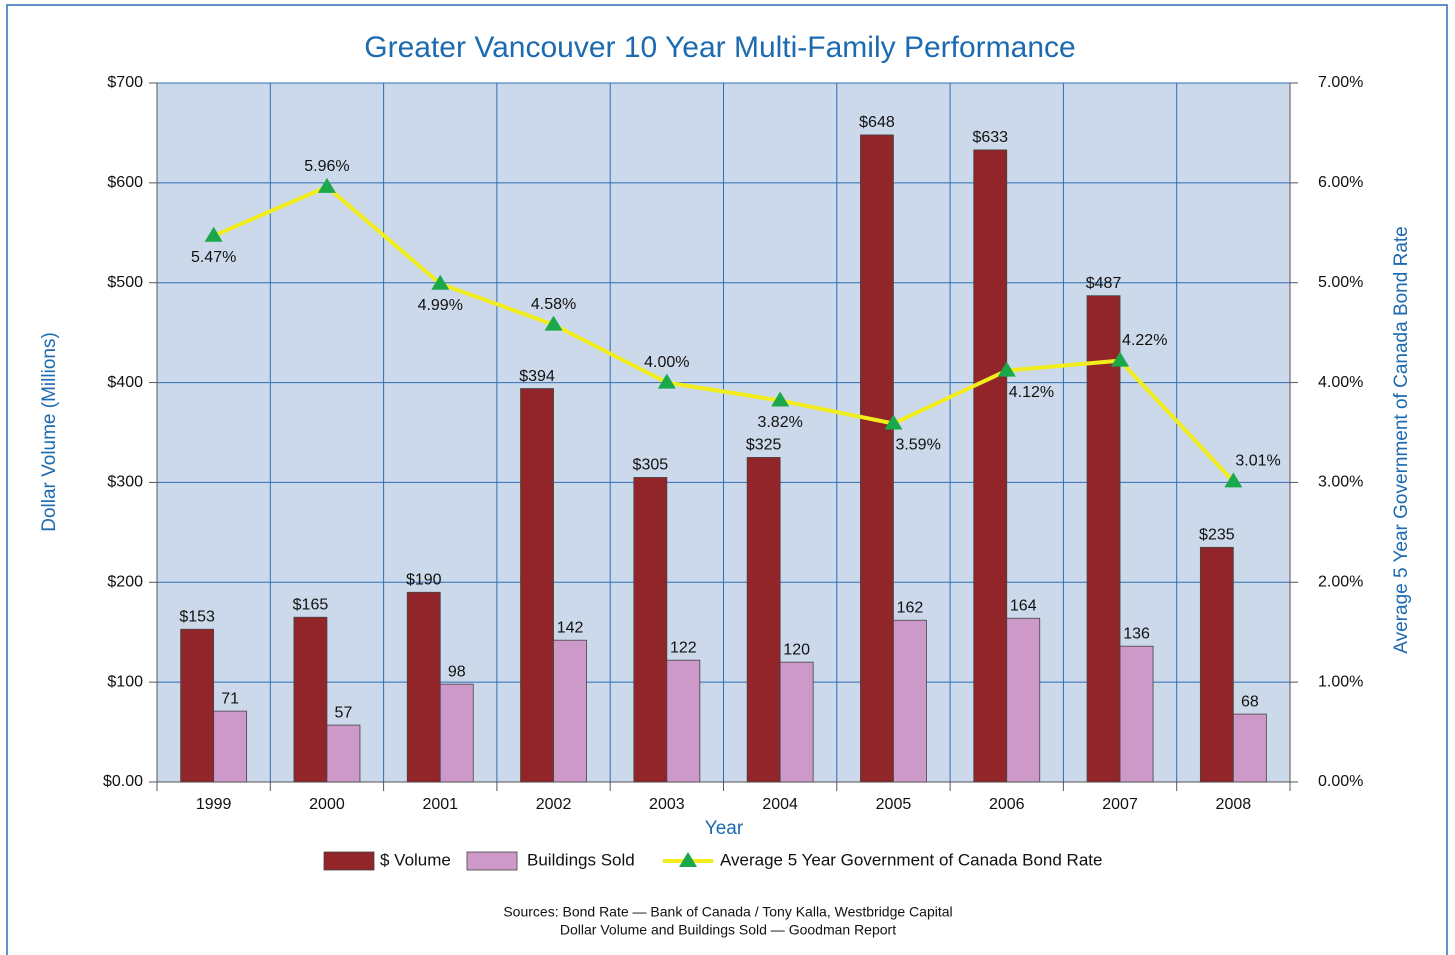 The height and width of the screenshot is (955, 1455). Describe the element at coordinates (1136, 633) in the screenshot. I see `data-label: 136` at that location.